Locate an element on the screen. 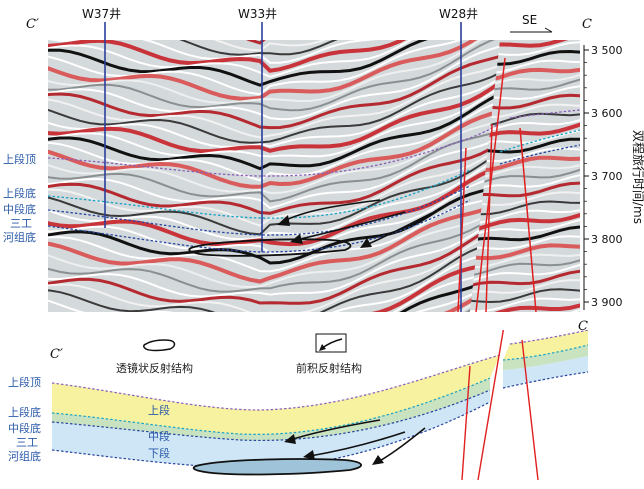 Image resolution: width=644 pixels, height=489 pixels. time-axis-tick-label: 3 700 is located at coordinates (607, 176).